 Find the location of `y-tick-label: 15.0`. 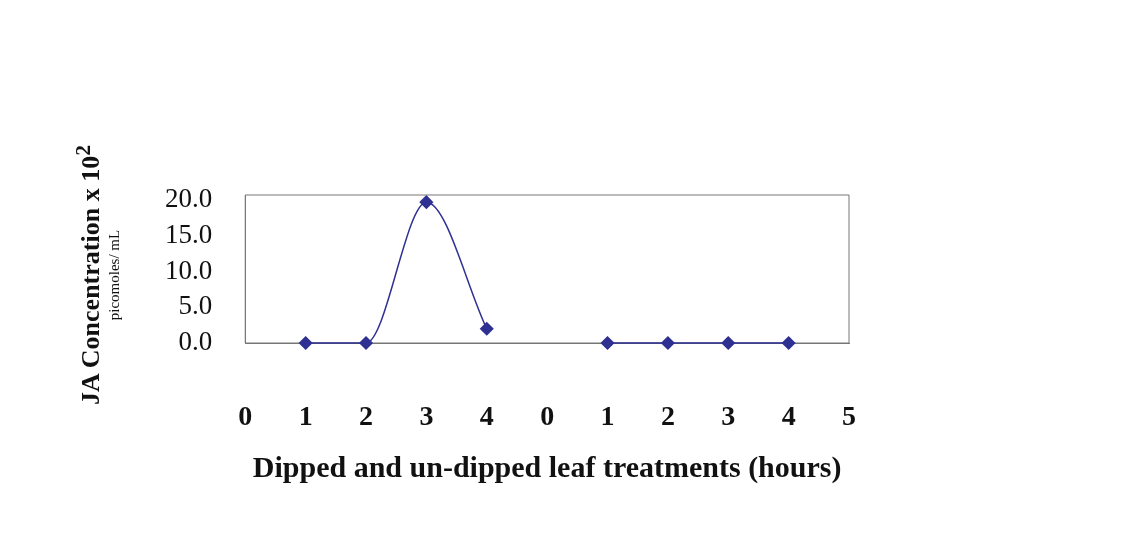

y-tick-label: 15.0 is located at coordinates (189, 233).